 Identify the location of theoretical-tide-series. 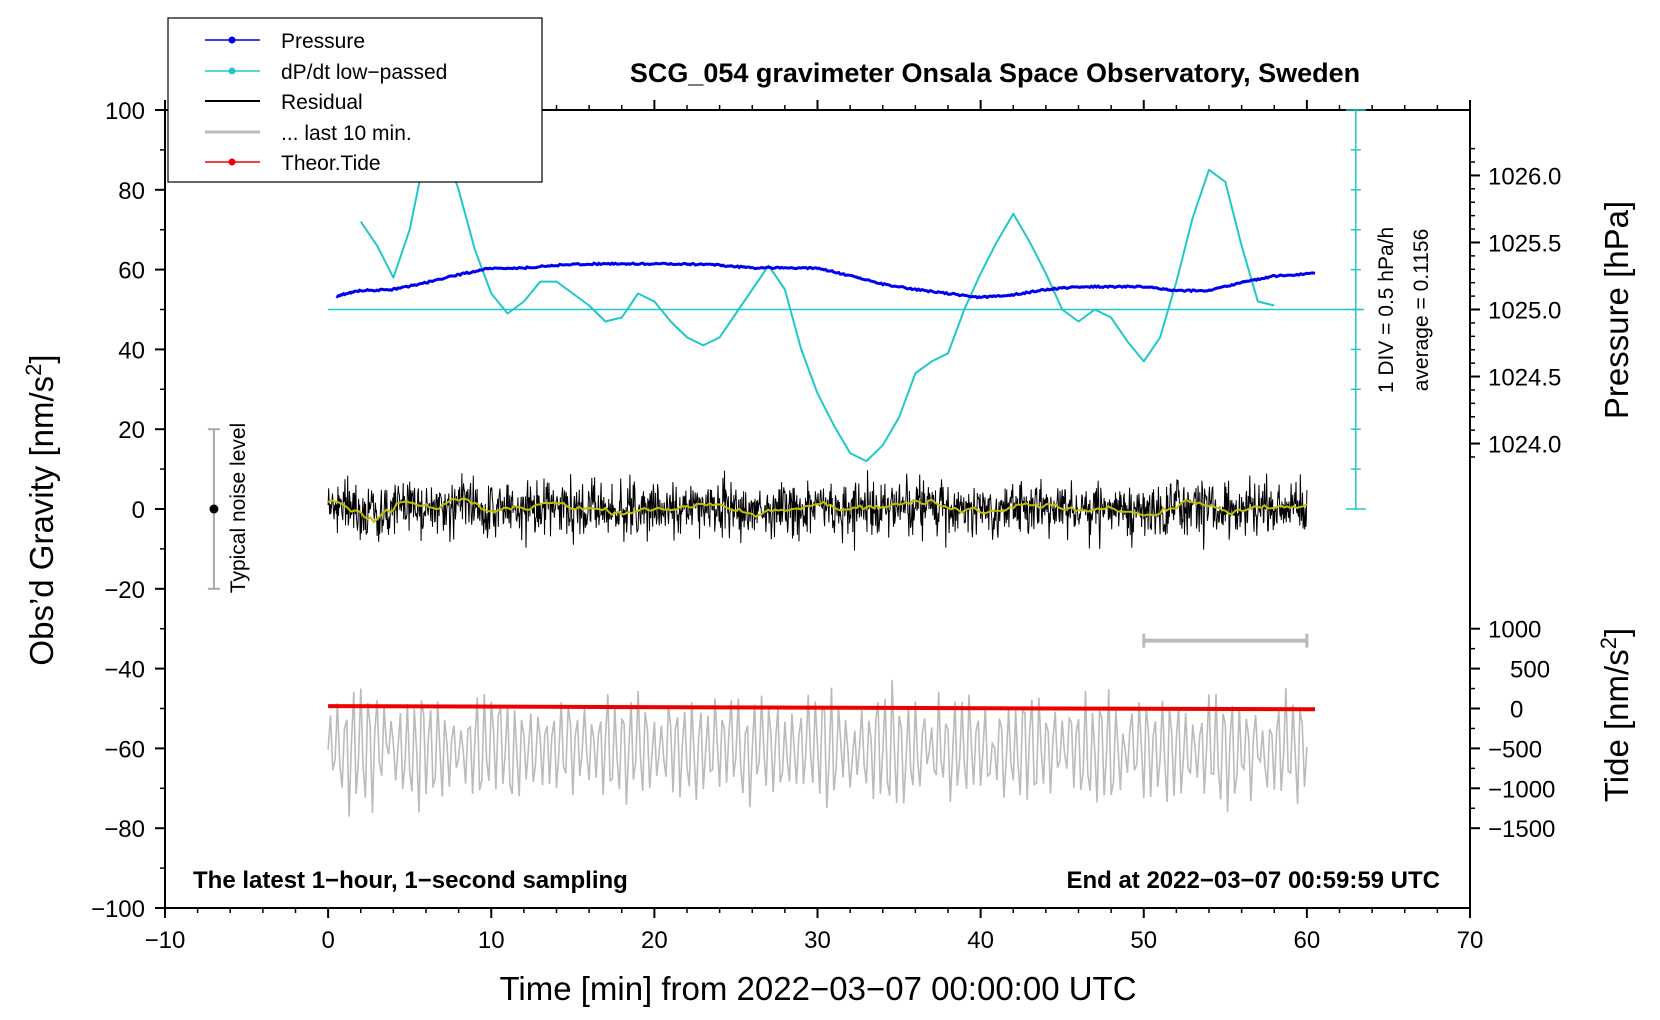
(822, 708).